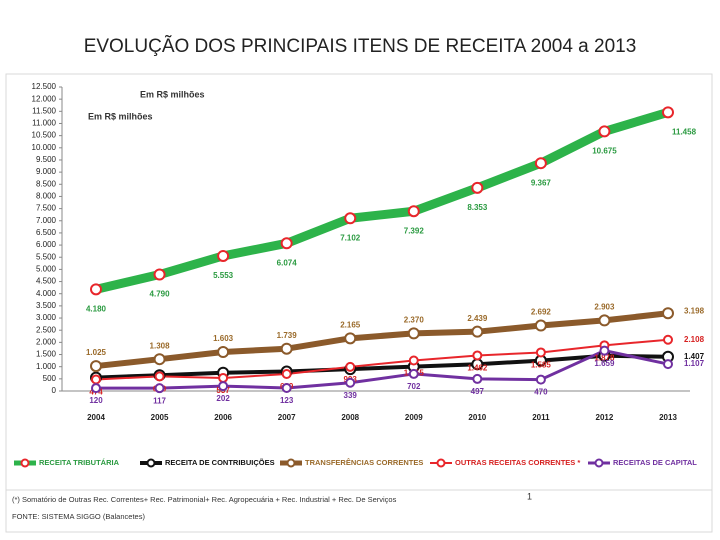 This screenshot has height=540, width=720. Describe the element at coordinates (223, 398) in the screenshot. I see `data-label: 202` at that location.